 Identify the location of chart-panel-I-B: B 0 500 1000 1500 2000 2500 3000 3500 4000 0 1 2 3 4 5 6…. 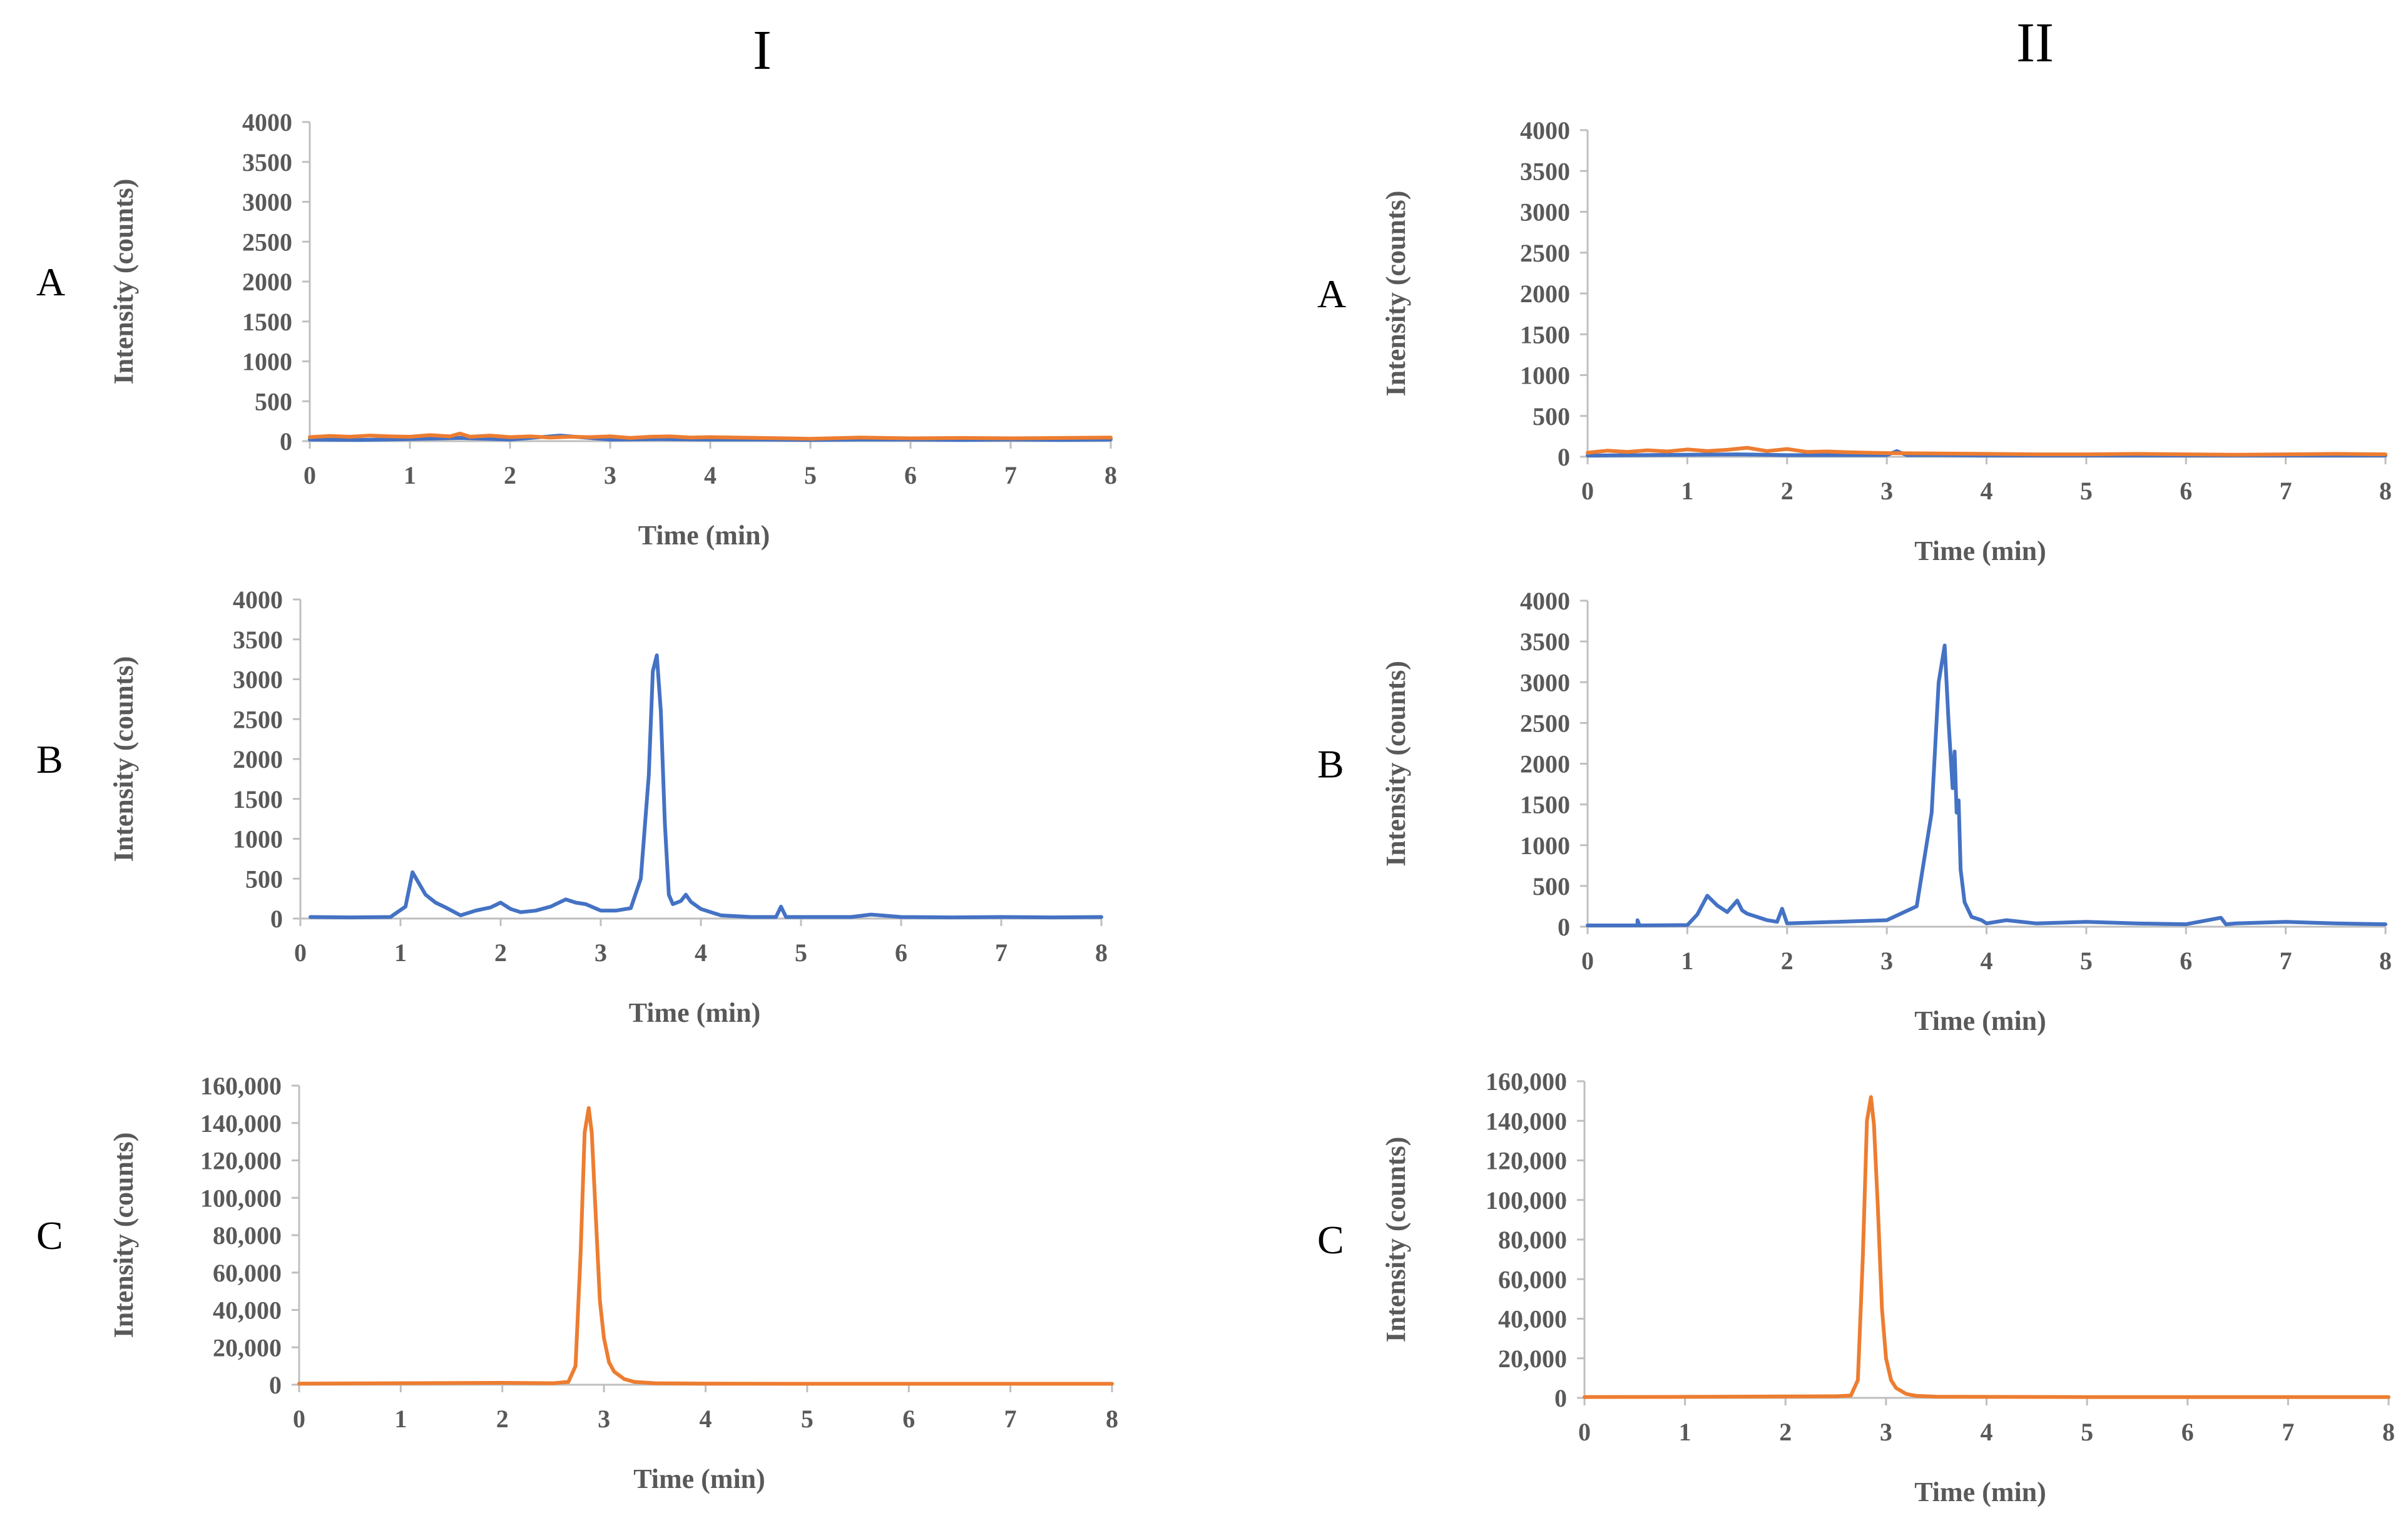
(572, 807).